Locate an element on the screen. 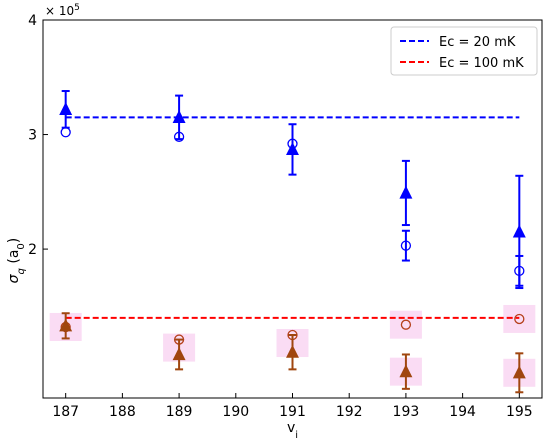 Image resolution: width=550 pixels, height=439 pixels. legend: Ec = 20 mK Ec = 100 mK is located at coordinates (464, 51).